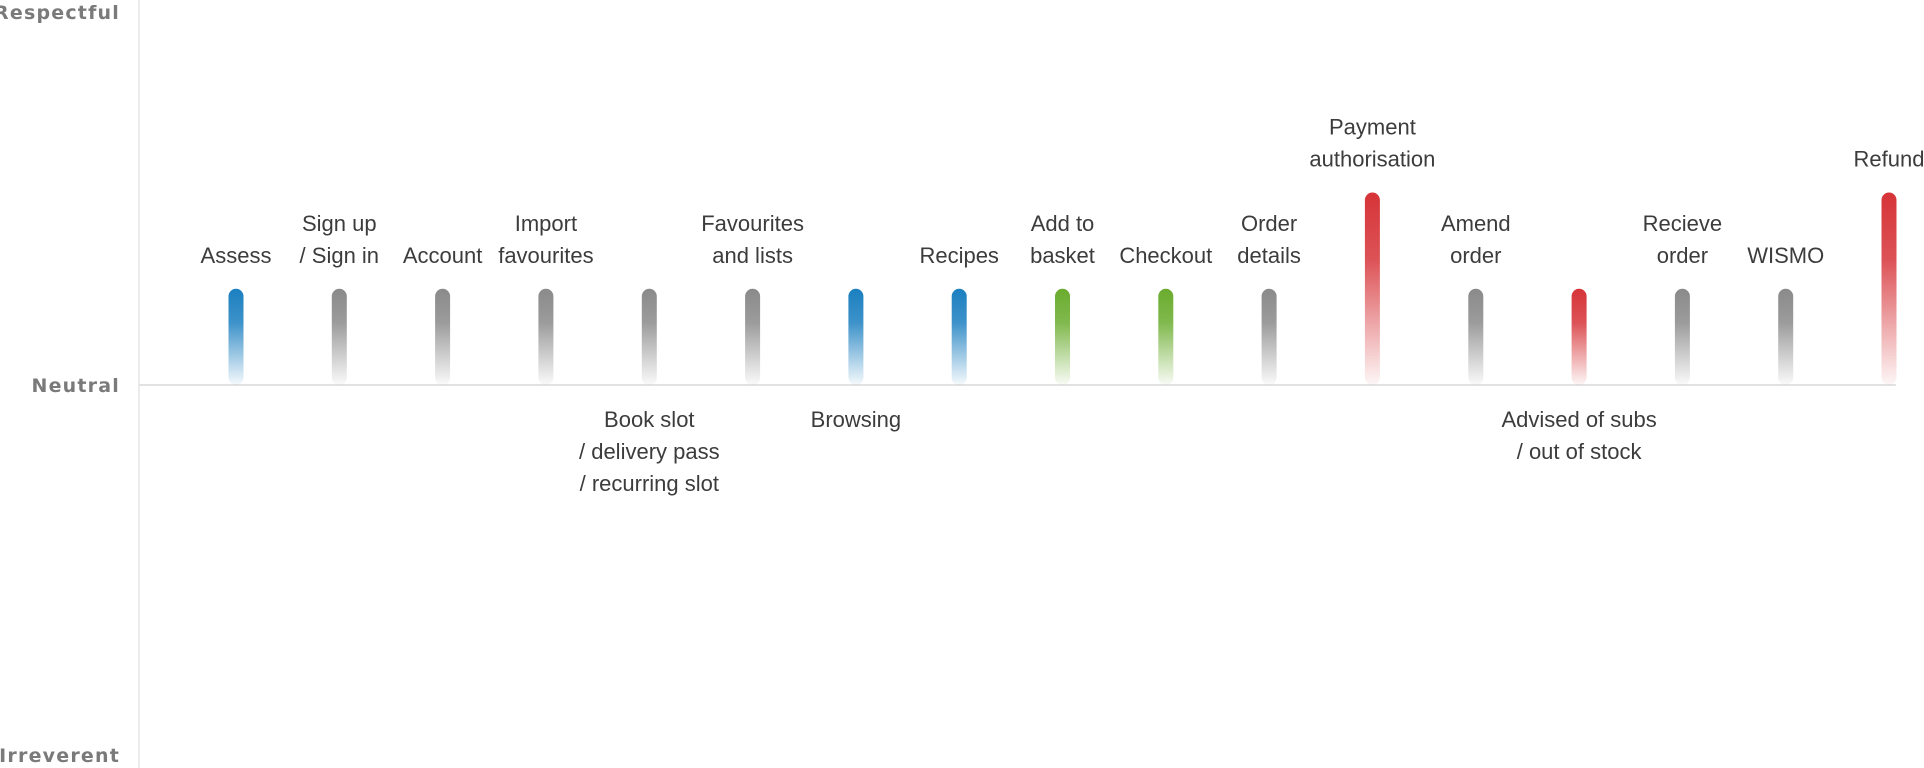  What do you see at coordinates (1166, 337) in the screenshot?
I see `bar-checkout` at bounding box center [1166, 337].